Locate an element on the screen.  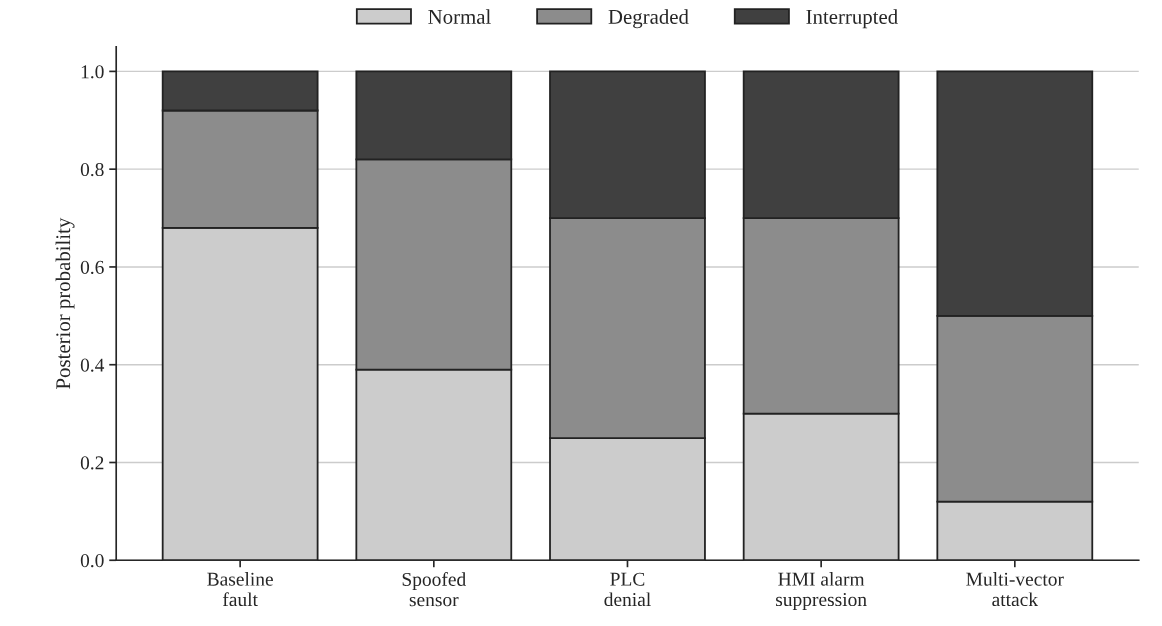
y-tick-label: 0.8 is located at coordinates (92, 169).